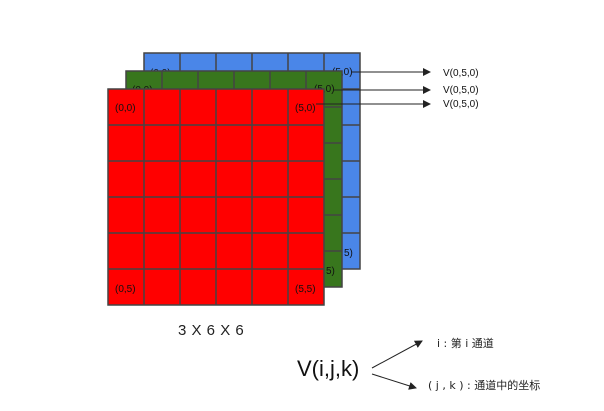 This screenshot has height=411, width=604. What do you see at coordinates (394, 381) in the screenshot?
I see `arrow-to-jk-note` at bounding box center [394, 381].